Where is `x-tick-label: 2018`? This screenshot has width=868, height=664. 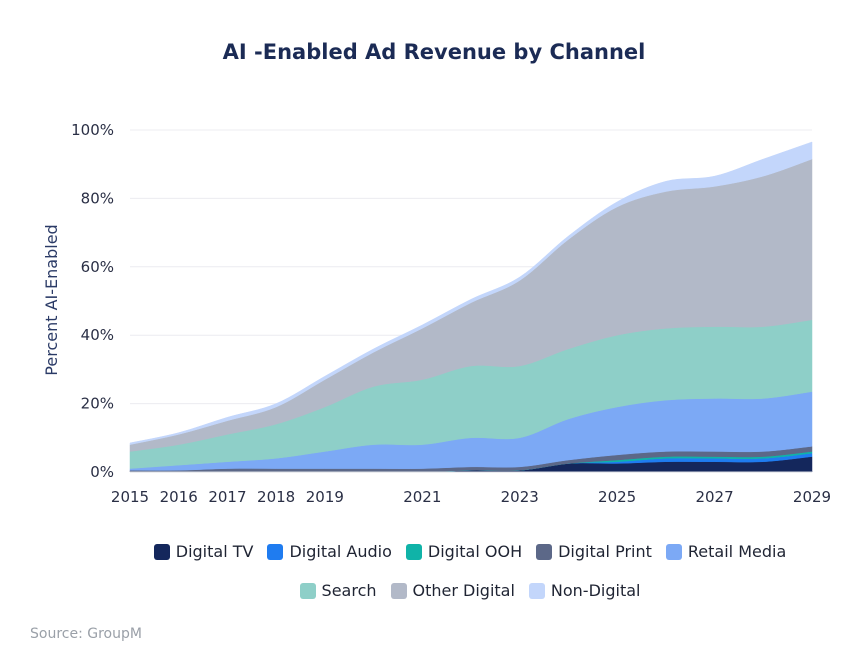 x-tick-label: 2018 is located at coordinates (276, 497).